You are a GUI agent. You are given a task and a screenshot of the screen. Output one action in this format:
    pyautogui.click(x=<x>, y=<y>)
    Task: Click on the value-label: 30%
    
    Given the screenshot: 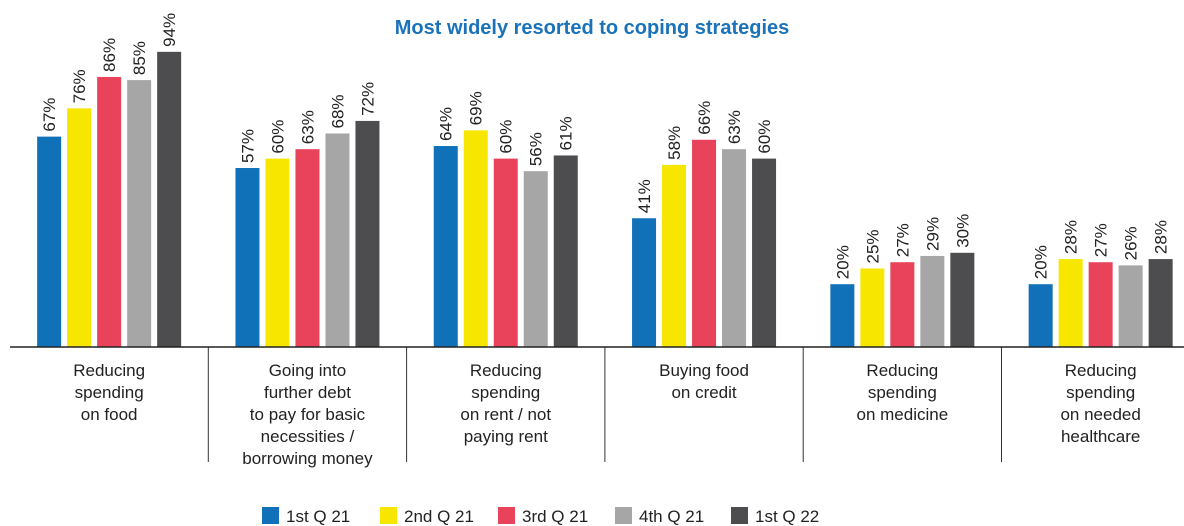 What is the action you would take?
    pyautogui.click(x=962, y=231)
    